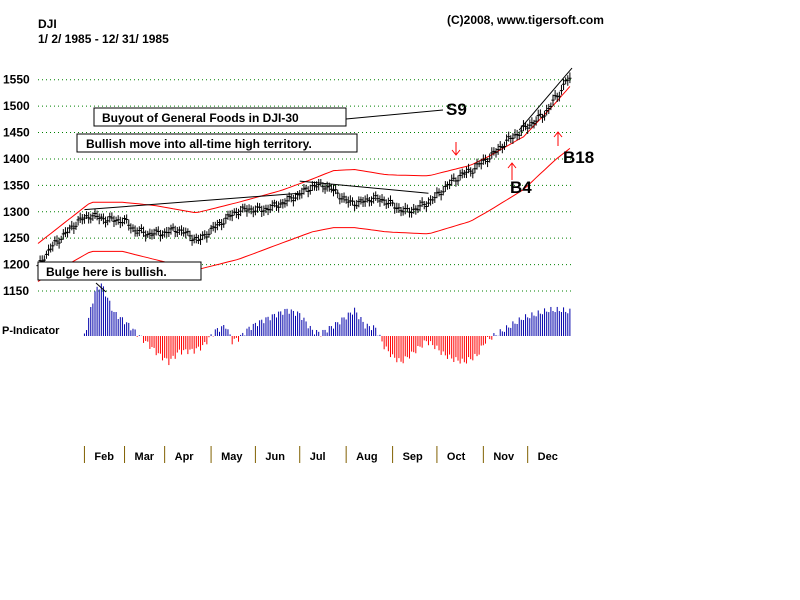 The width and height of the screenshot is (800, 600). I want to click on copyright-text: (C)2008, www.tigersoft.com, so click(525, 20).